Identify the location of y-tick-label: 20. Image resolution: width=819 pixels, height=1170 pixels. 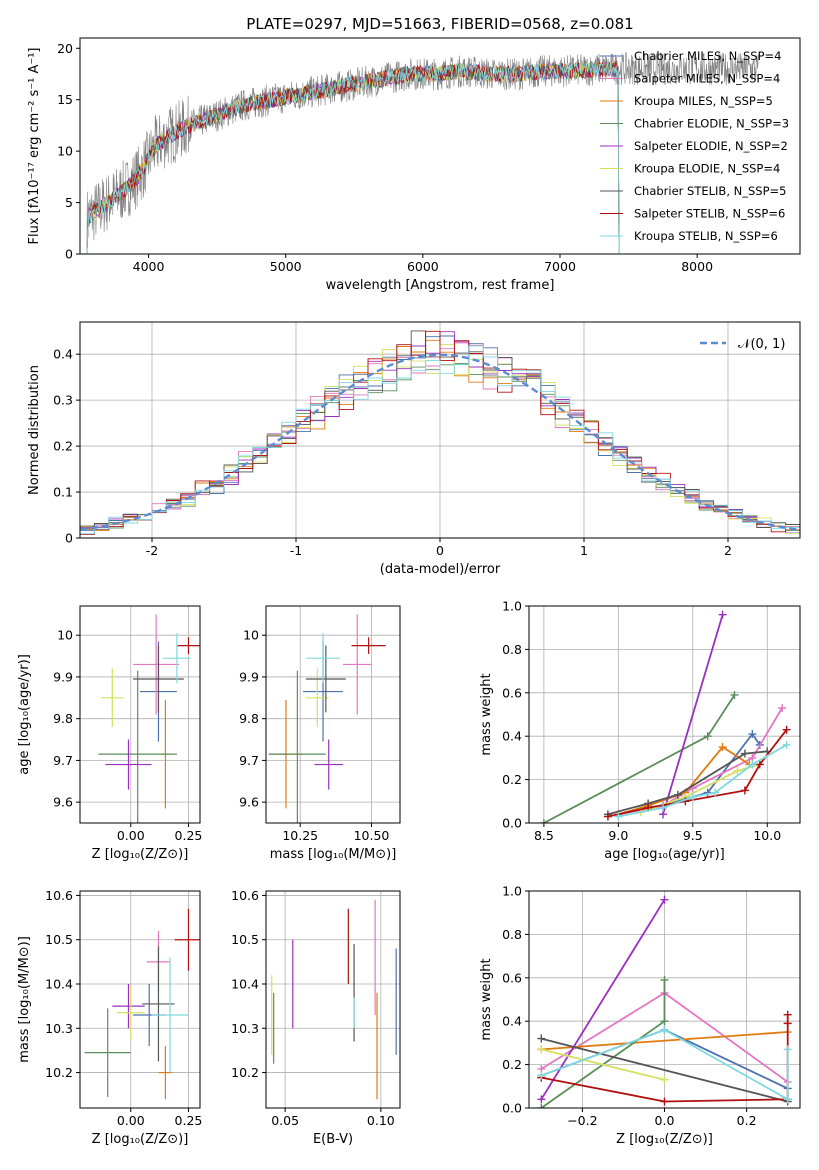
(65, 48).